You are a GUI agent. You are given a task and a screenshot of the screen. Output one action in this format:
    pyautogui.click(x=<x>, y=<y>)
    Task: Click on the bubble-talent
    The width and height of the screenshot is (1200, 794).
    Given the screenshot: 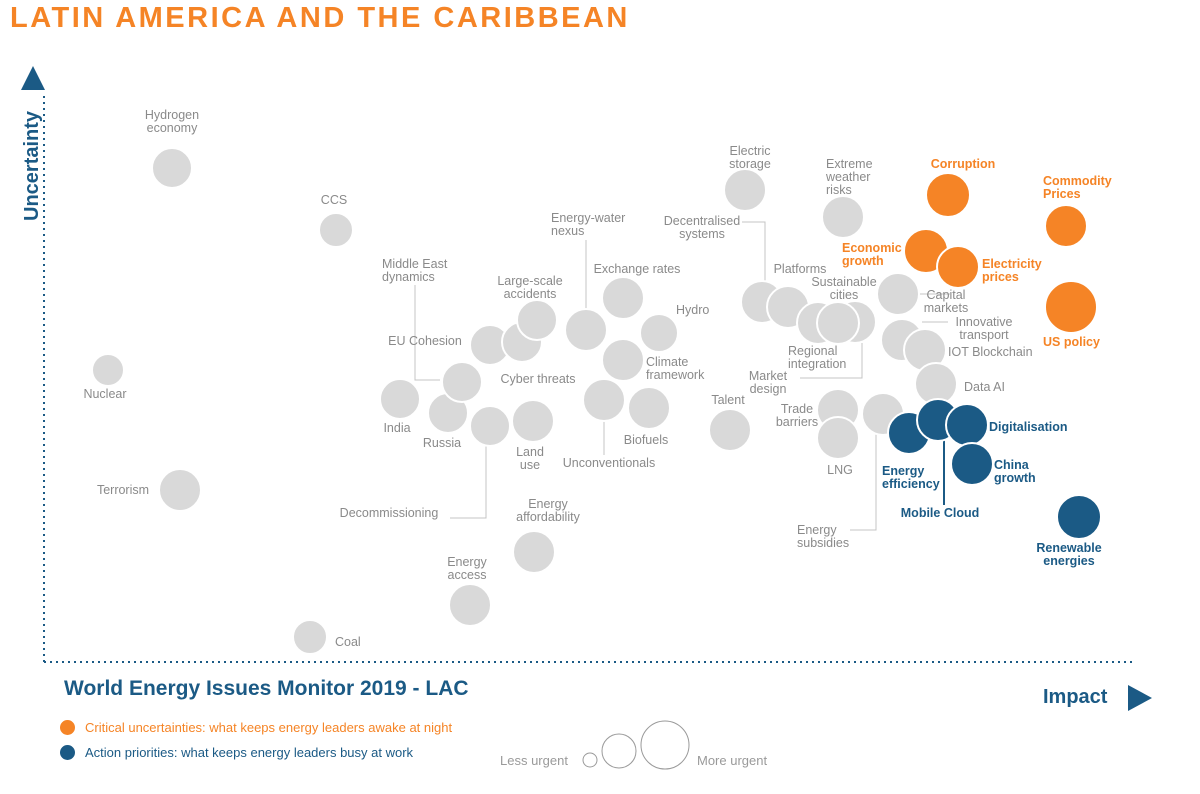 What is the action you would take?
    pyautogui.click(x=730, y=430)
    